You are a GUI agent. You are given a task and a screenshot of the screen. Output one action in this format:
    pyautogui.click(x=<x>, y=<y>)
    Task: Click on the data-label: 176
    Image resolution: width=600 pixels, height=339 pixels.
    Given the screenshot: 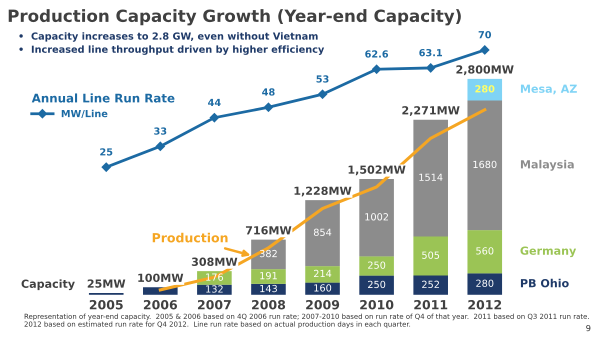 What is the action you would take?
    pyautogui.click(x=215, y=277)
    